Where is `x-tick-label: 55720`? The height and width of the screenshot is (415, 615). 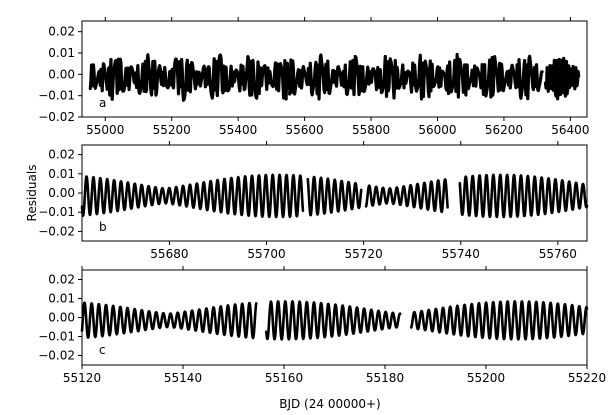 x-tick-label: 55720 is located at coordinates (364, 254).